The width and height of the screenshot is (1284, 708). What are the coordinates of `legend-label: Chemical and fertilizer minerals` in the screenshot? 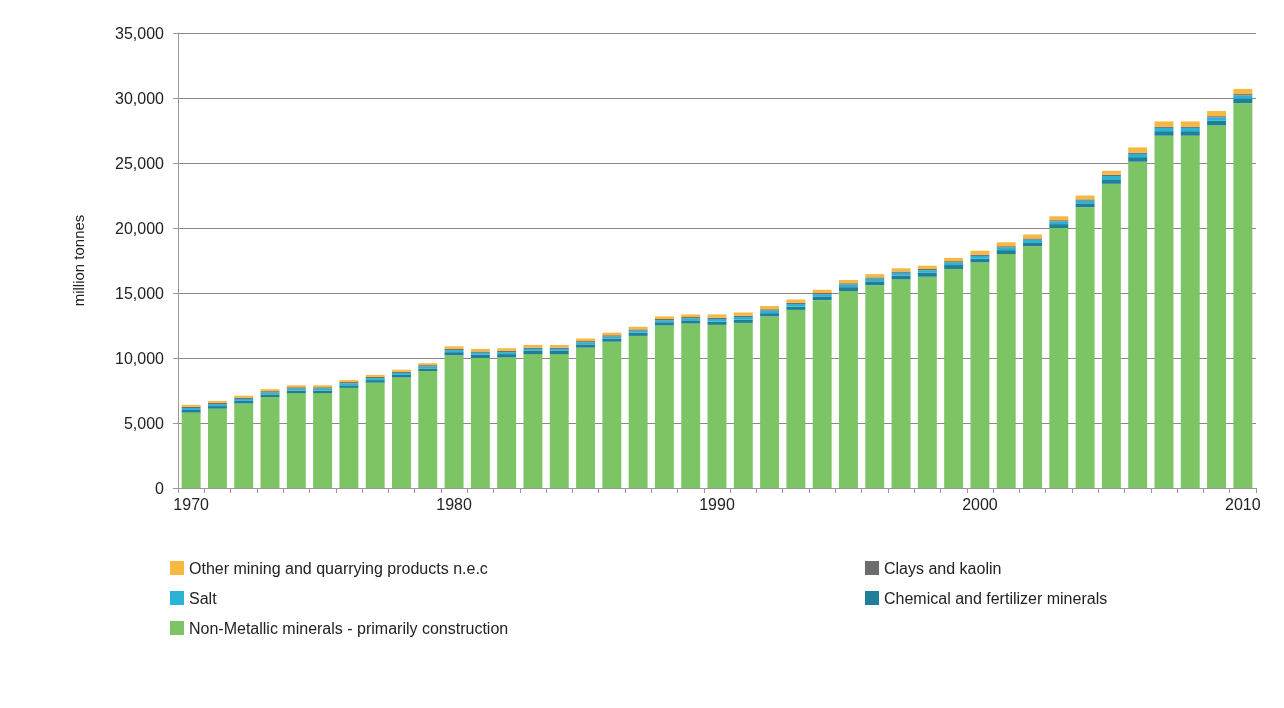 It's located at (996, 598).